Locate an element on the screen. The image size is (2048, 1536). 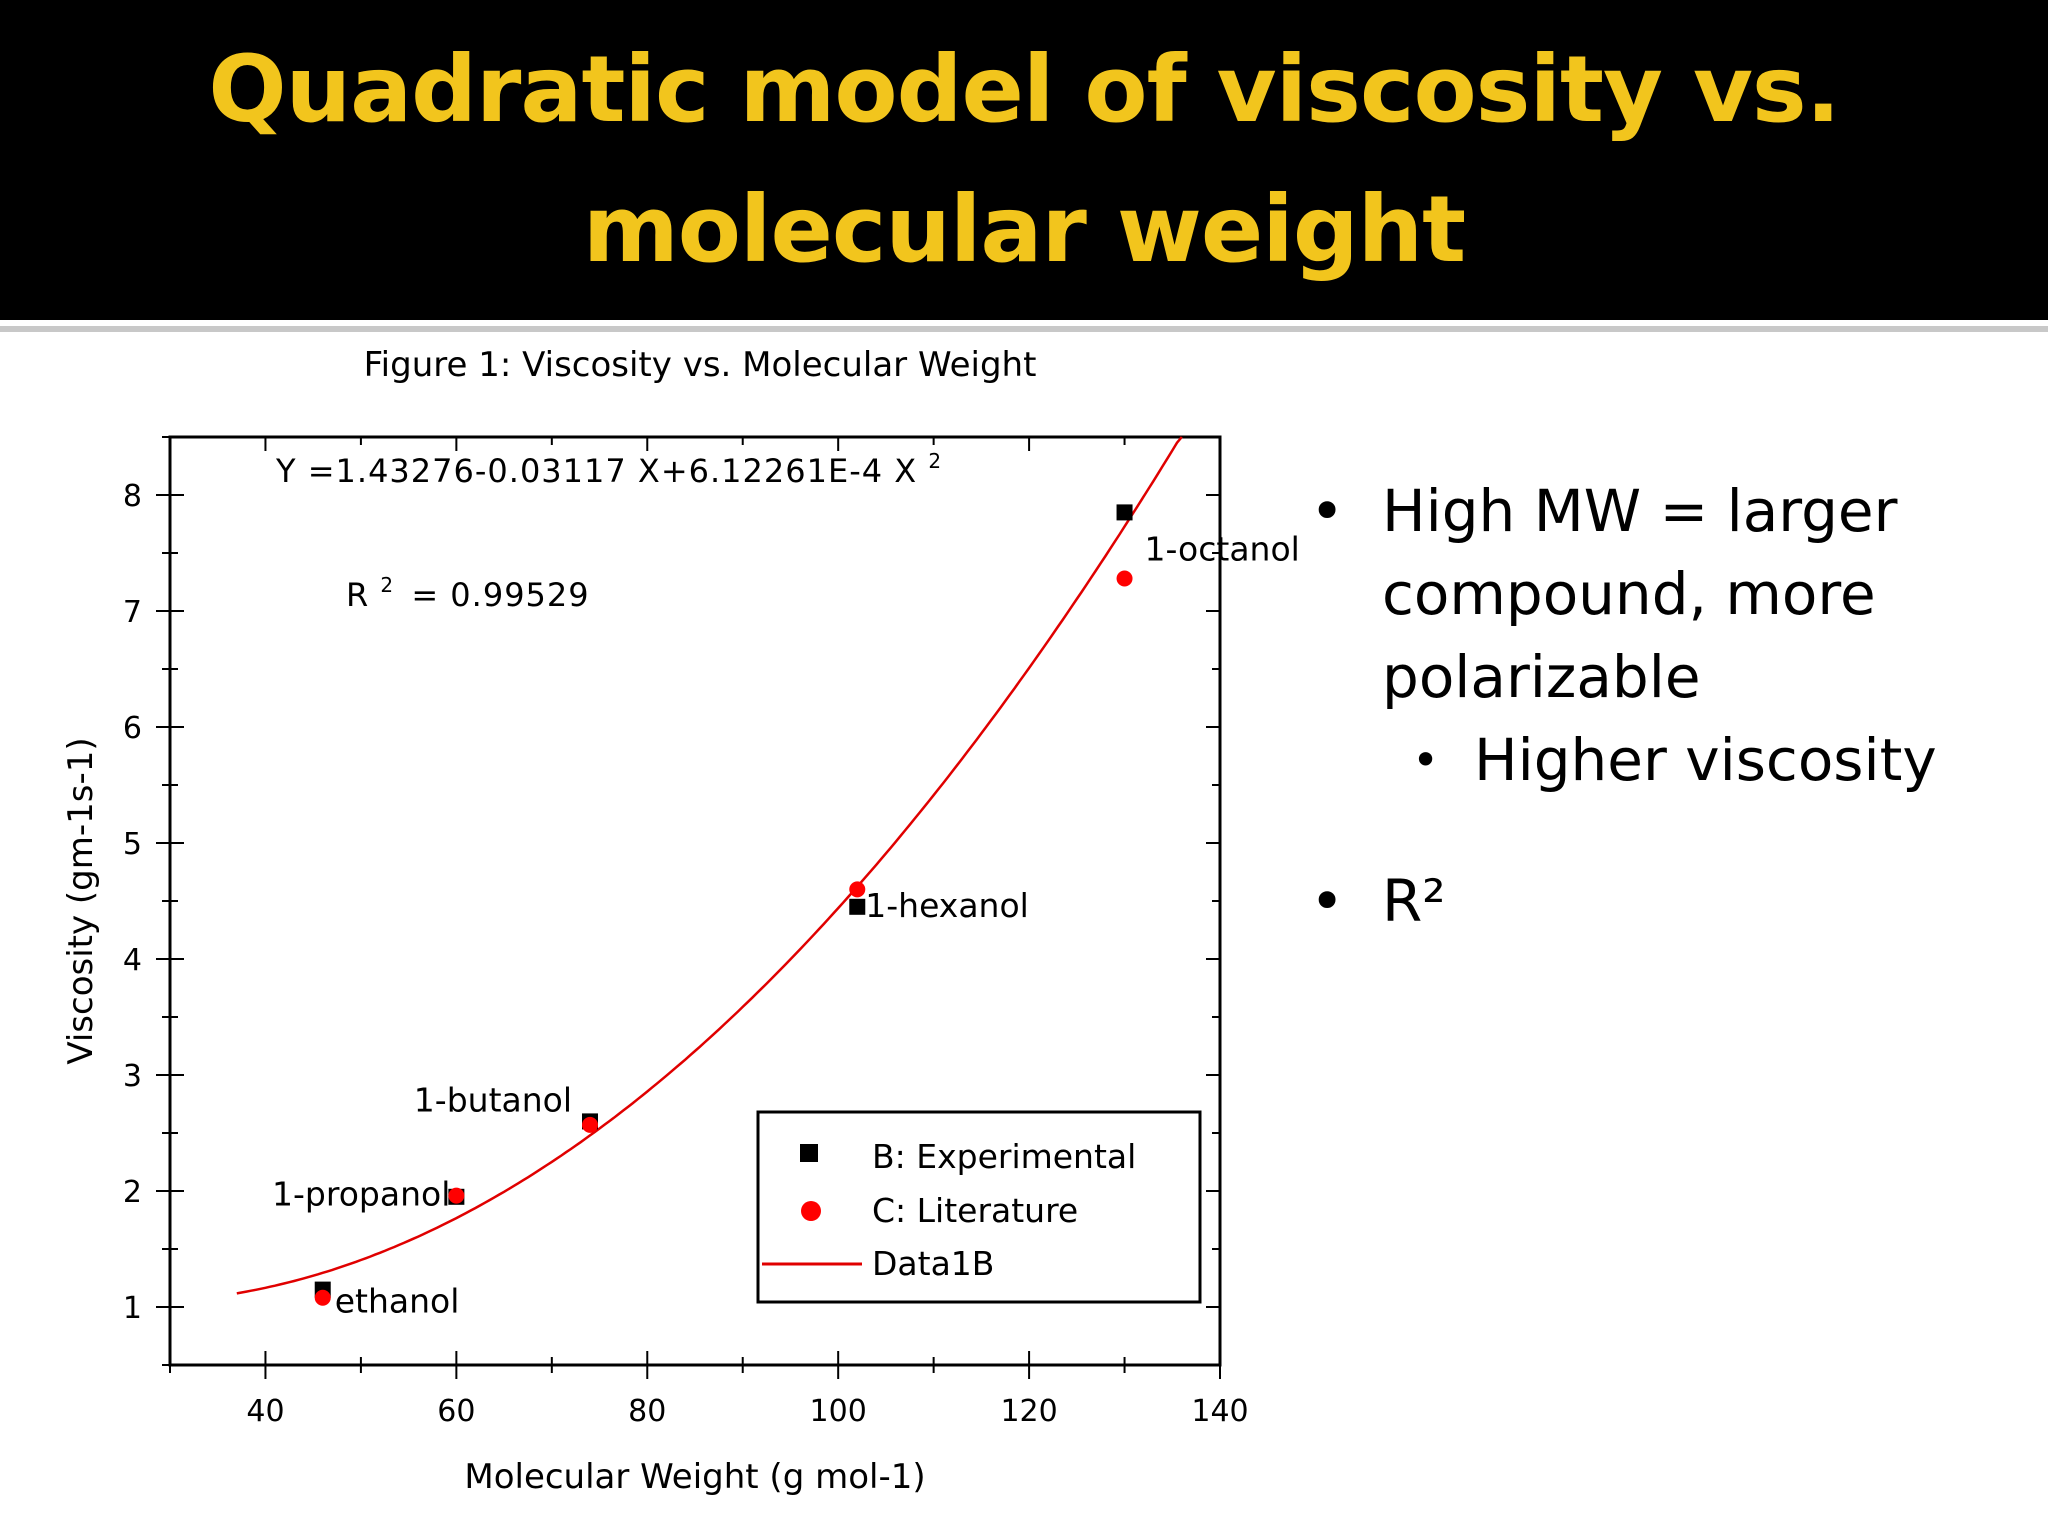
y-tick-label: 6 is located at coordinates (132, 728).